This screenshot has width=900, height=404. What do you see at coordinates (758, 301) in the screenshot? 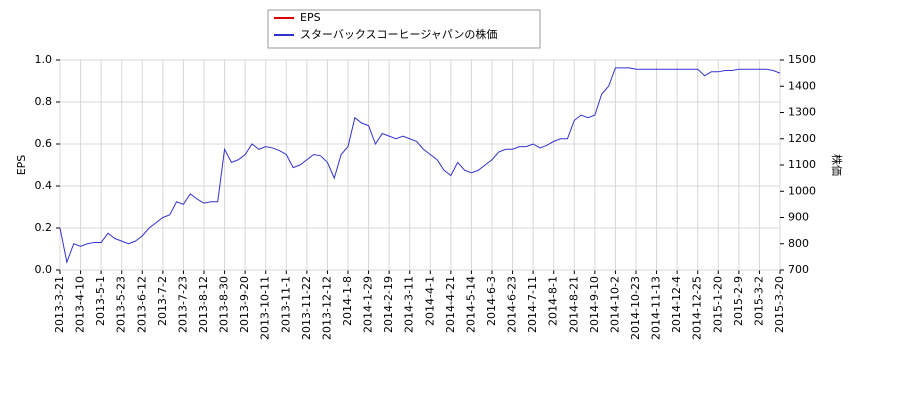
I see `x-tick-label: 2015-3-2` at bounding box center [758, 301].